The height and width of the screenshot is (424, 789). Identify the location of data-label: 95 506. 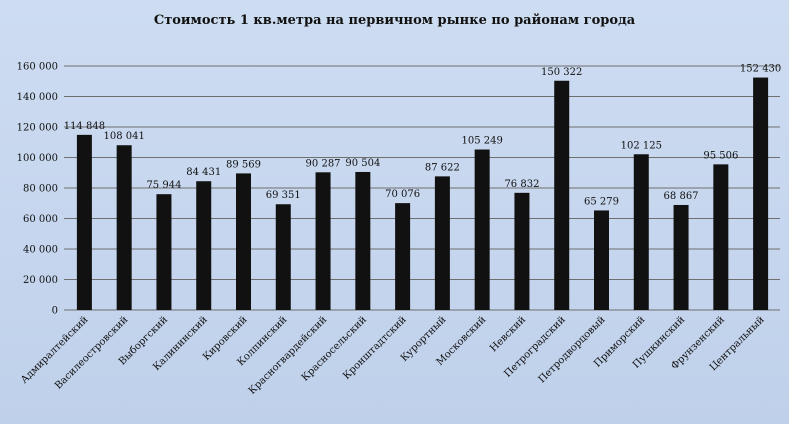
(720, 155).